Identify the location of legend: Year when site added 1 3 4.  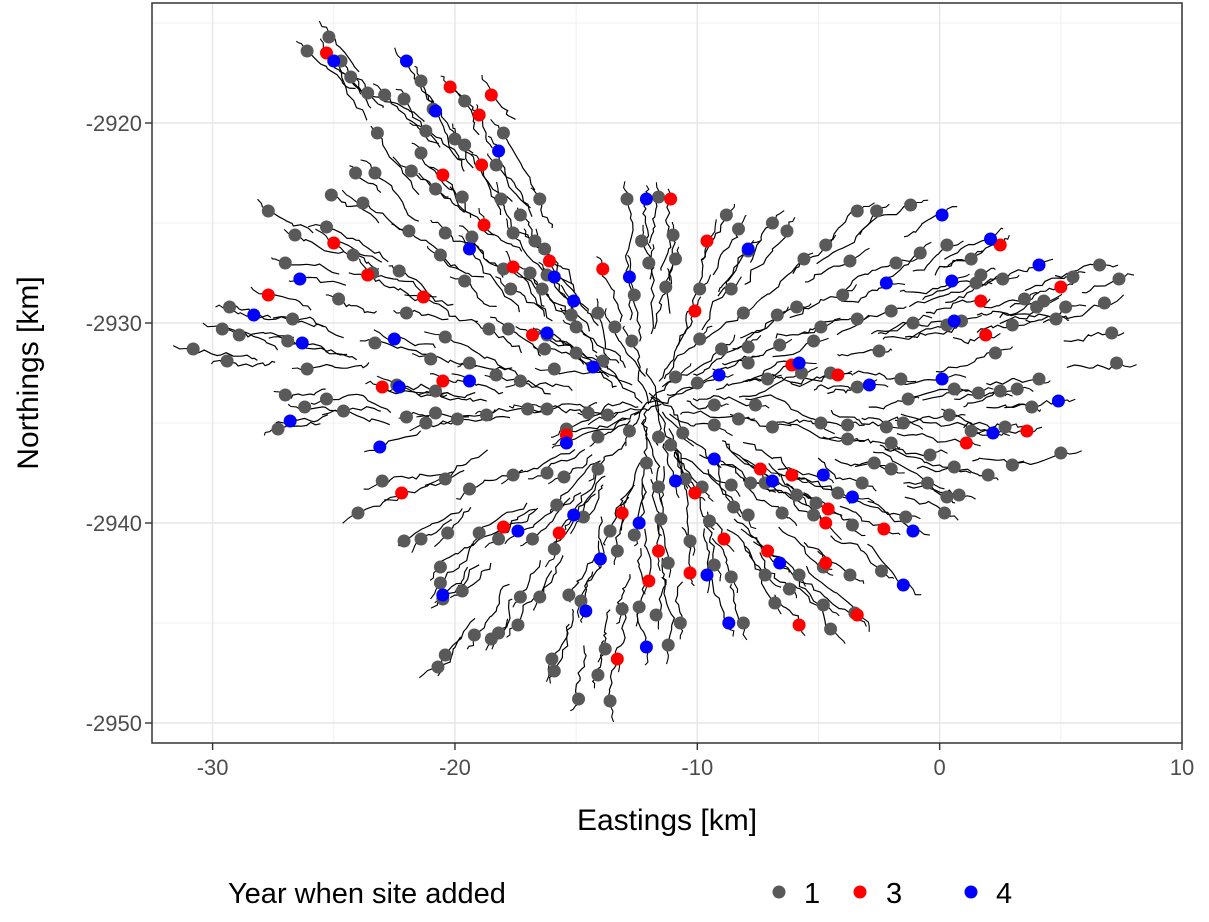
(620, 894).